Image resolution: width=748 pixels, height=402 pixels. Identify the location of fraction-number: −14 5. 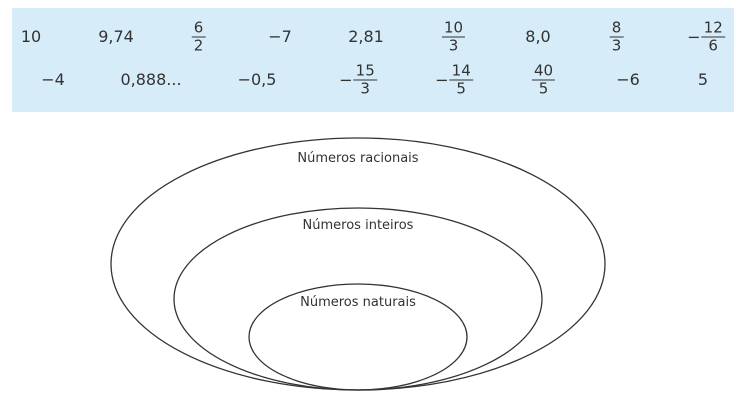
(454, 79).